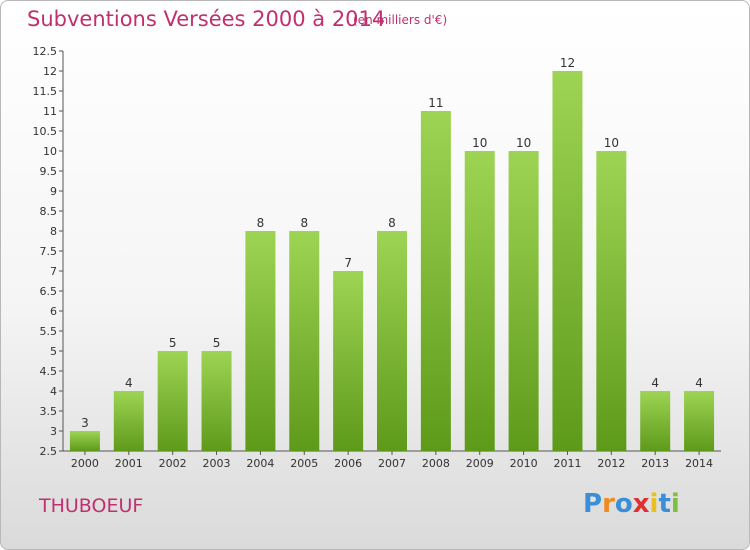  What do you see at coordinates (400, 20) in the screenshot?
I see `chart-unit: (en milliers d'€)` at bounding box center [400, 20].